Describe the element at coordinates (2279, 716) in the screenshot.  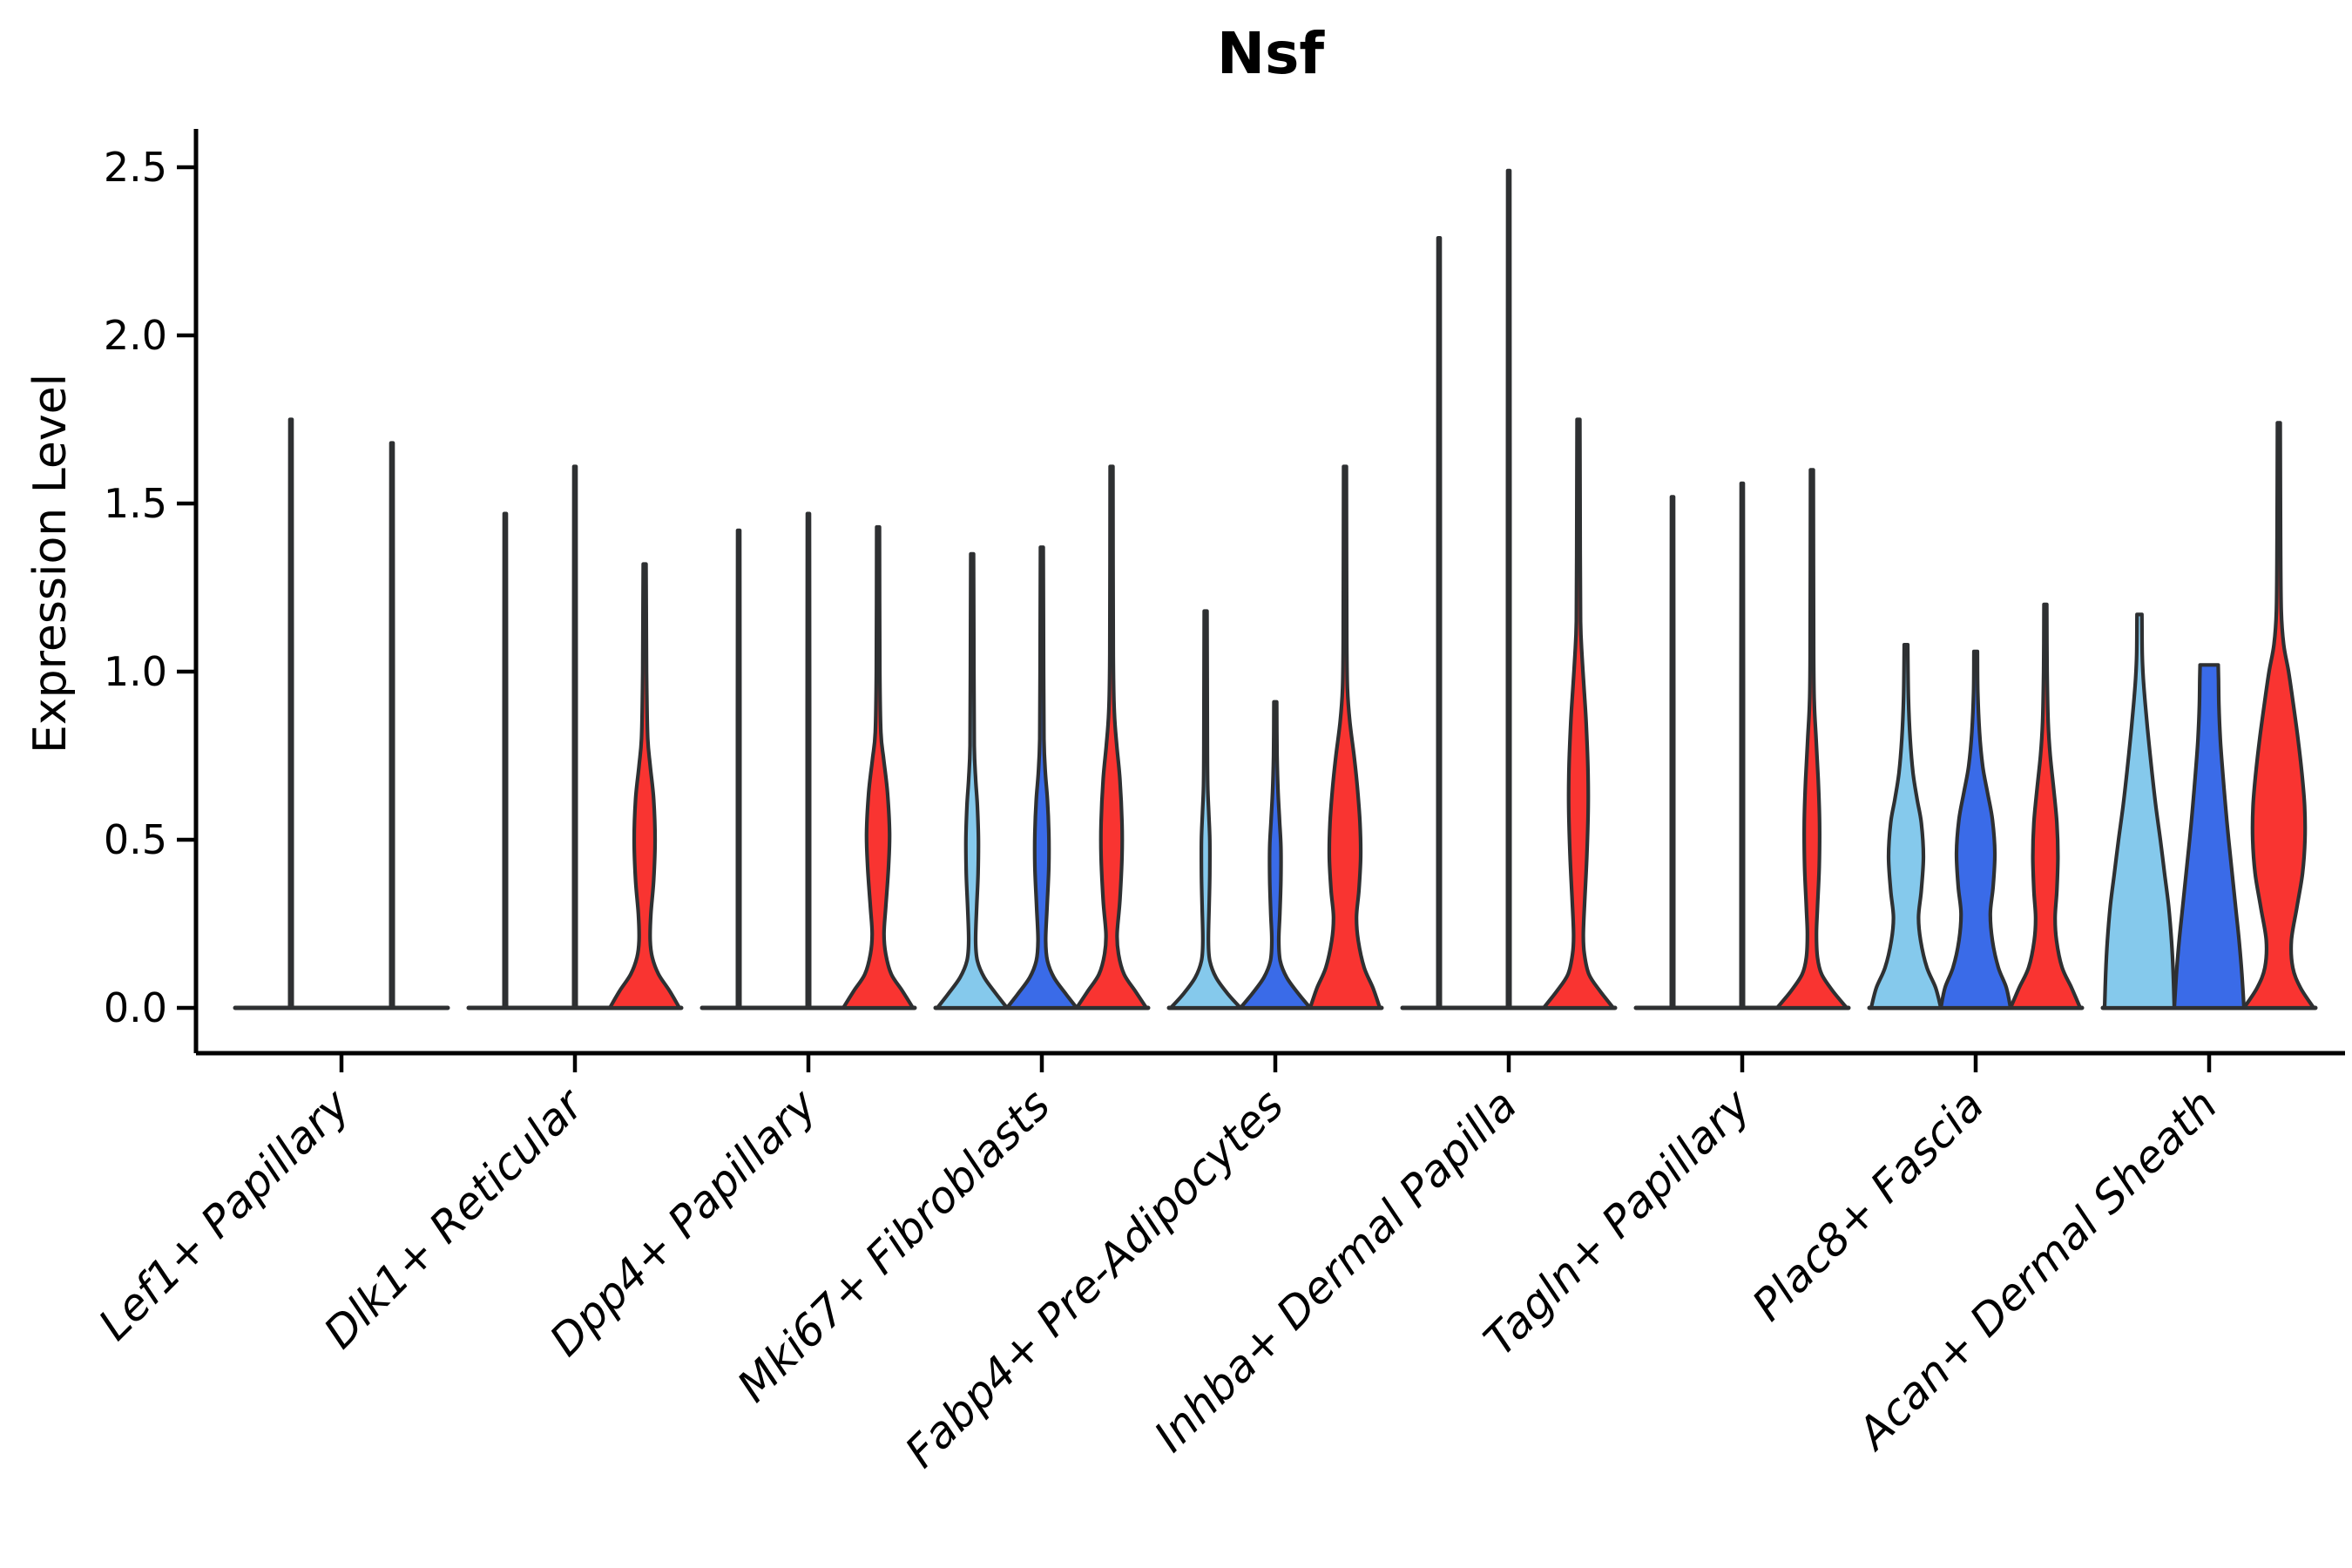
I see `violin-acan-dermal-sheath-red` at that location.